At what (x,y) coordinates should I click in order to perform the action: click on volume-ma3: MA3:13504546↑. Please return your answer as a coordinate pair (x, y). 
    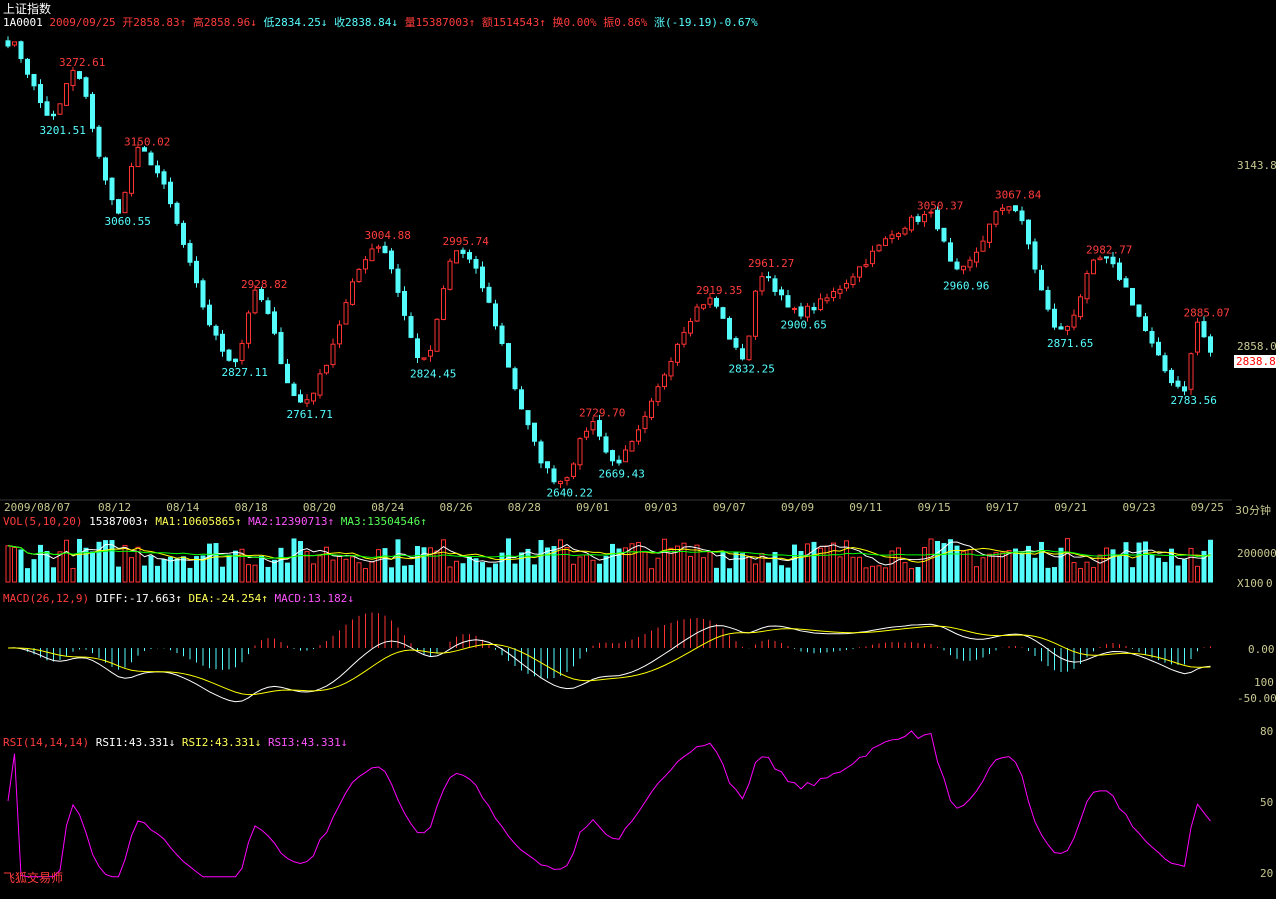
    Looking at the image, I should click on (383, 521).